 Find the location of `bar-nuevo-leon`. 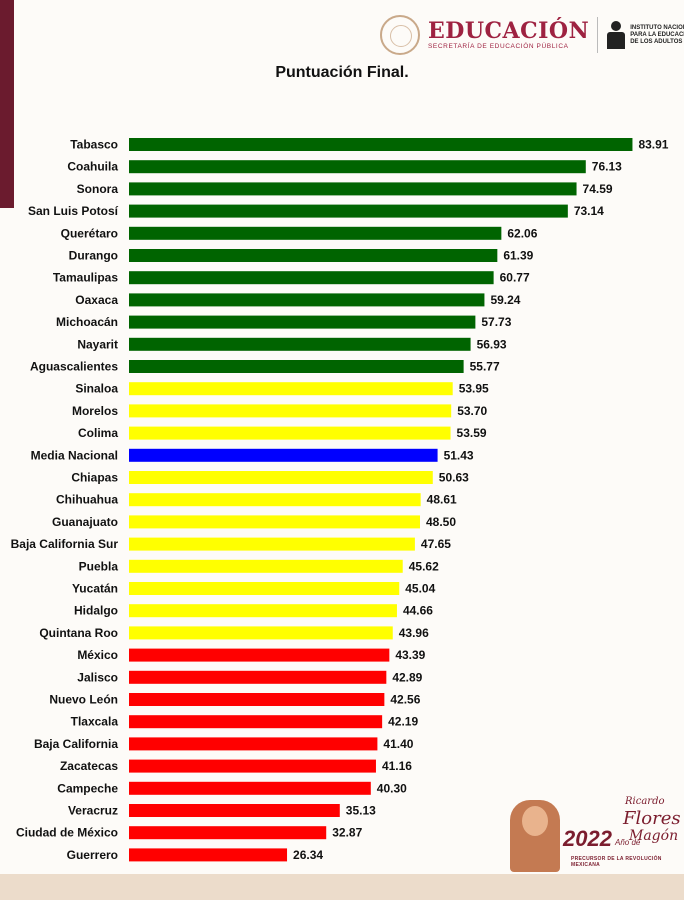

bar-nuevo-leon is located at coordinates (257, 699).